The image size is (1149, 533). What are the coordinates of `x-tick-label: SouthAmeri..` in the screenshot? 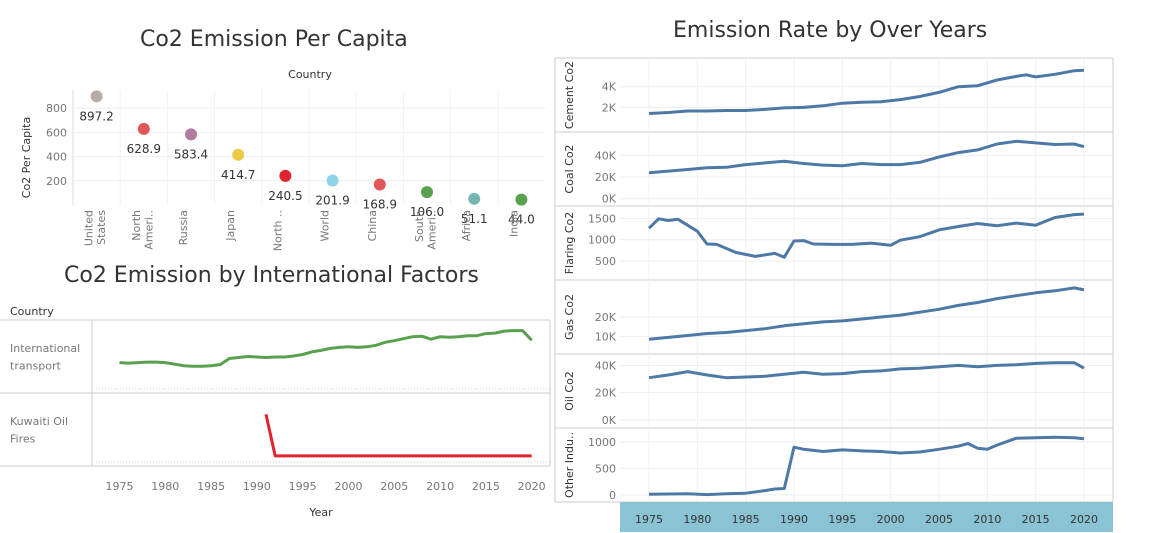 It's located at (426, 230).